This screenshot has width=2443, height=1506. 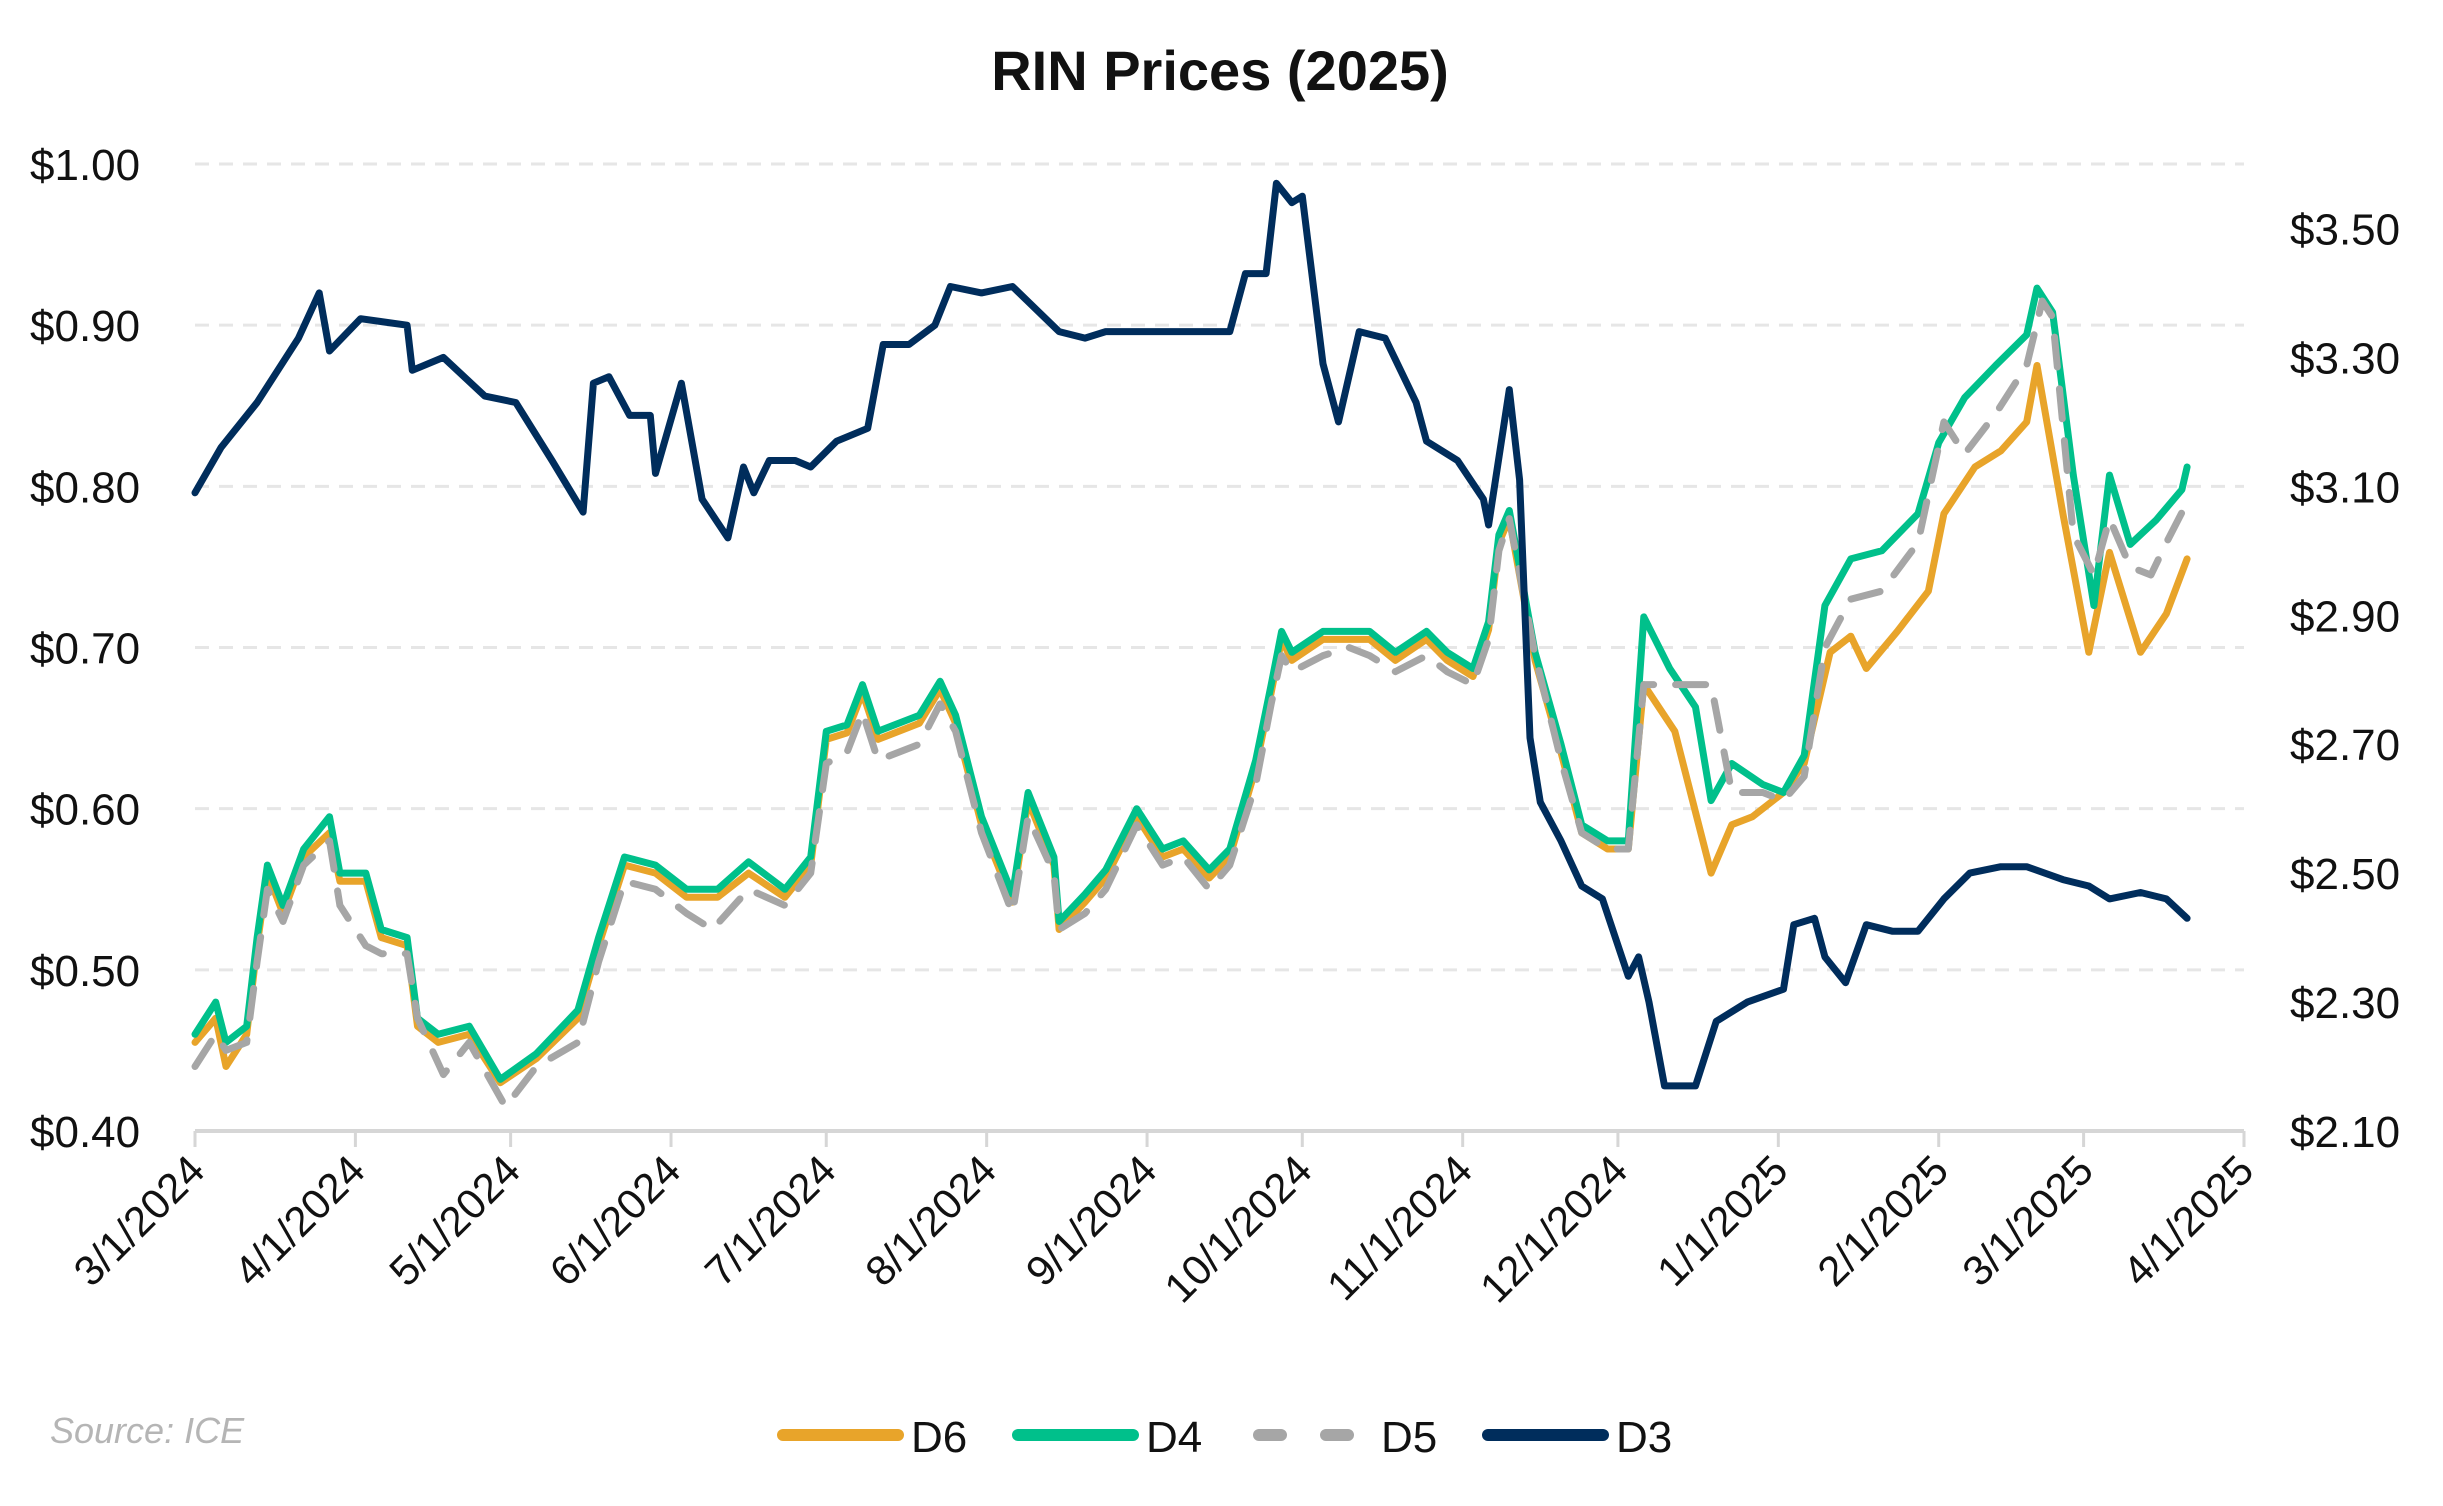 What do you see at coordinates (1091, 1220) in the screenshot?
I see `x-tick-label: 9/1/2024` at bounding box center [1091, 1220].